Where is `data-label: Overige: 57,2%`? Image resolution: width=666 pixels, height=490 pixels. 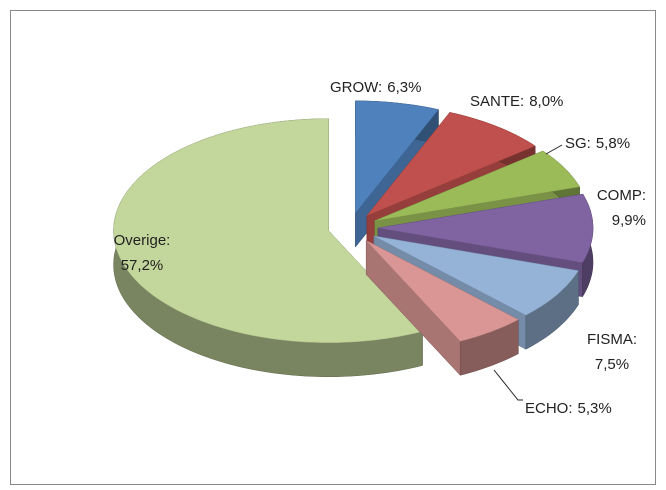
data-label: Overige: 57,2% is located at coordinates (142, 253).